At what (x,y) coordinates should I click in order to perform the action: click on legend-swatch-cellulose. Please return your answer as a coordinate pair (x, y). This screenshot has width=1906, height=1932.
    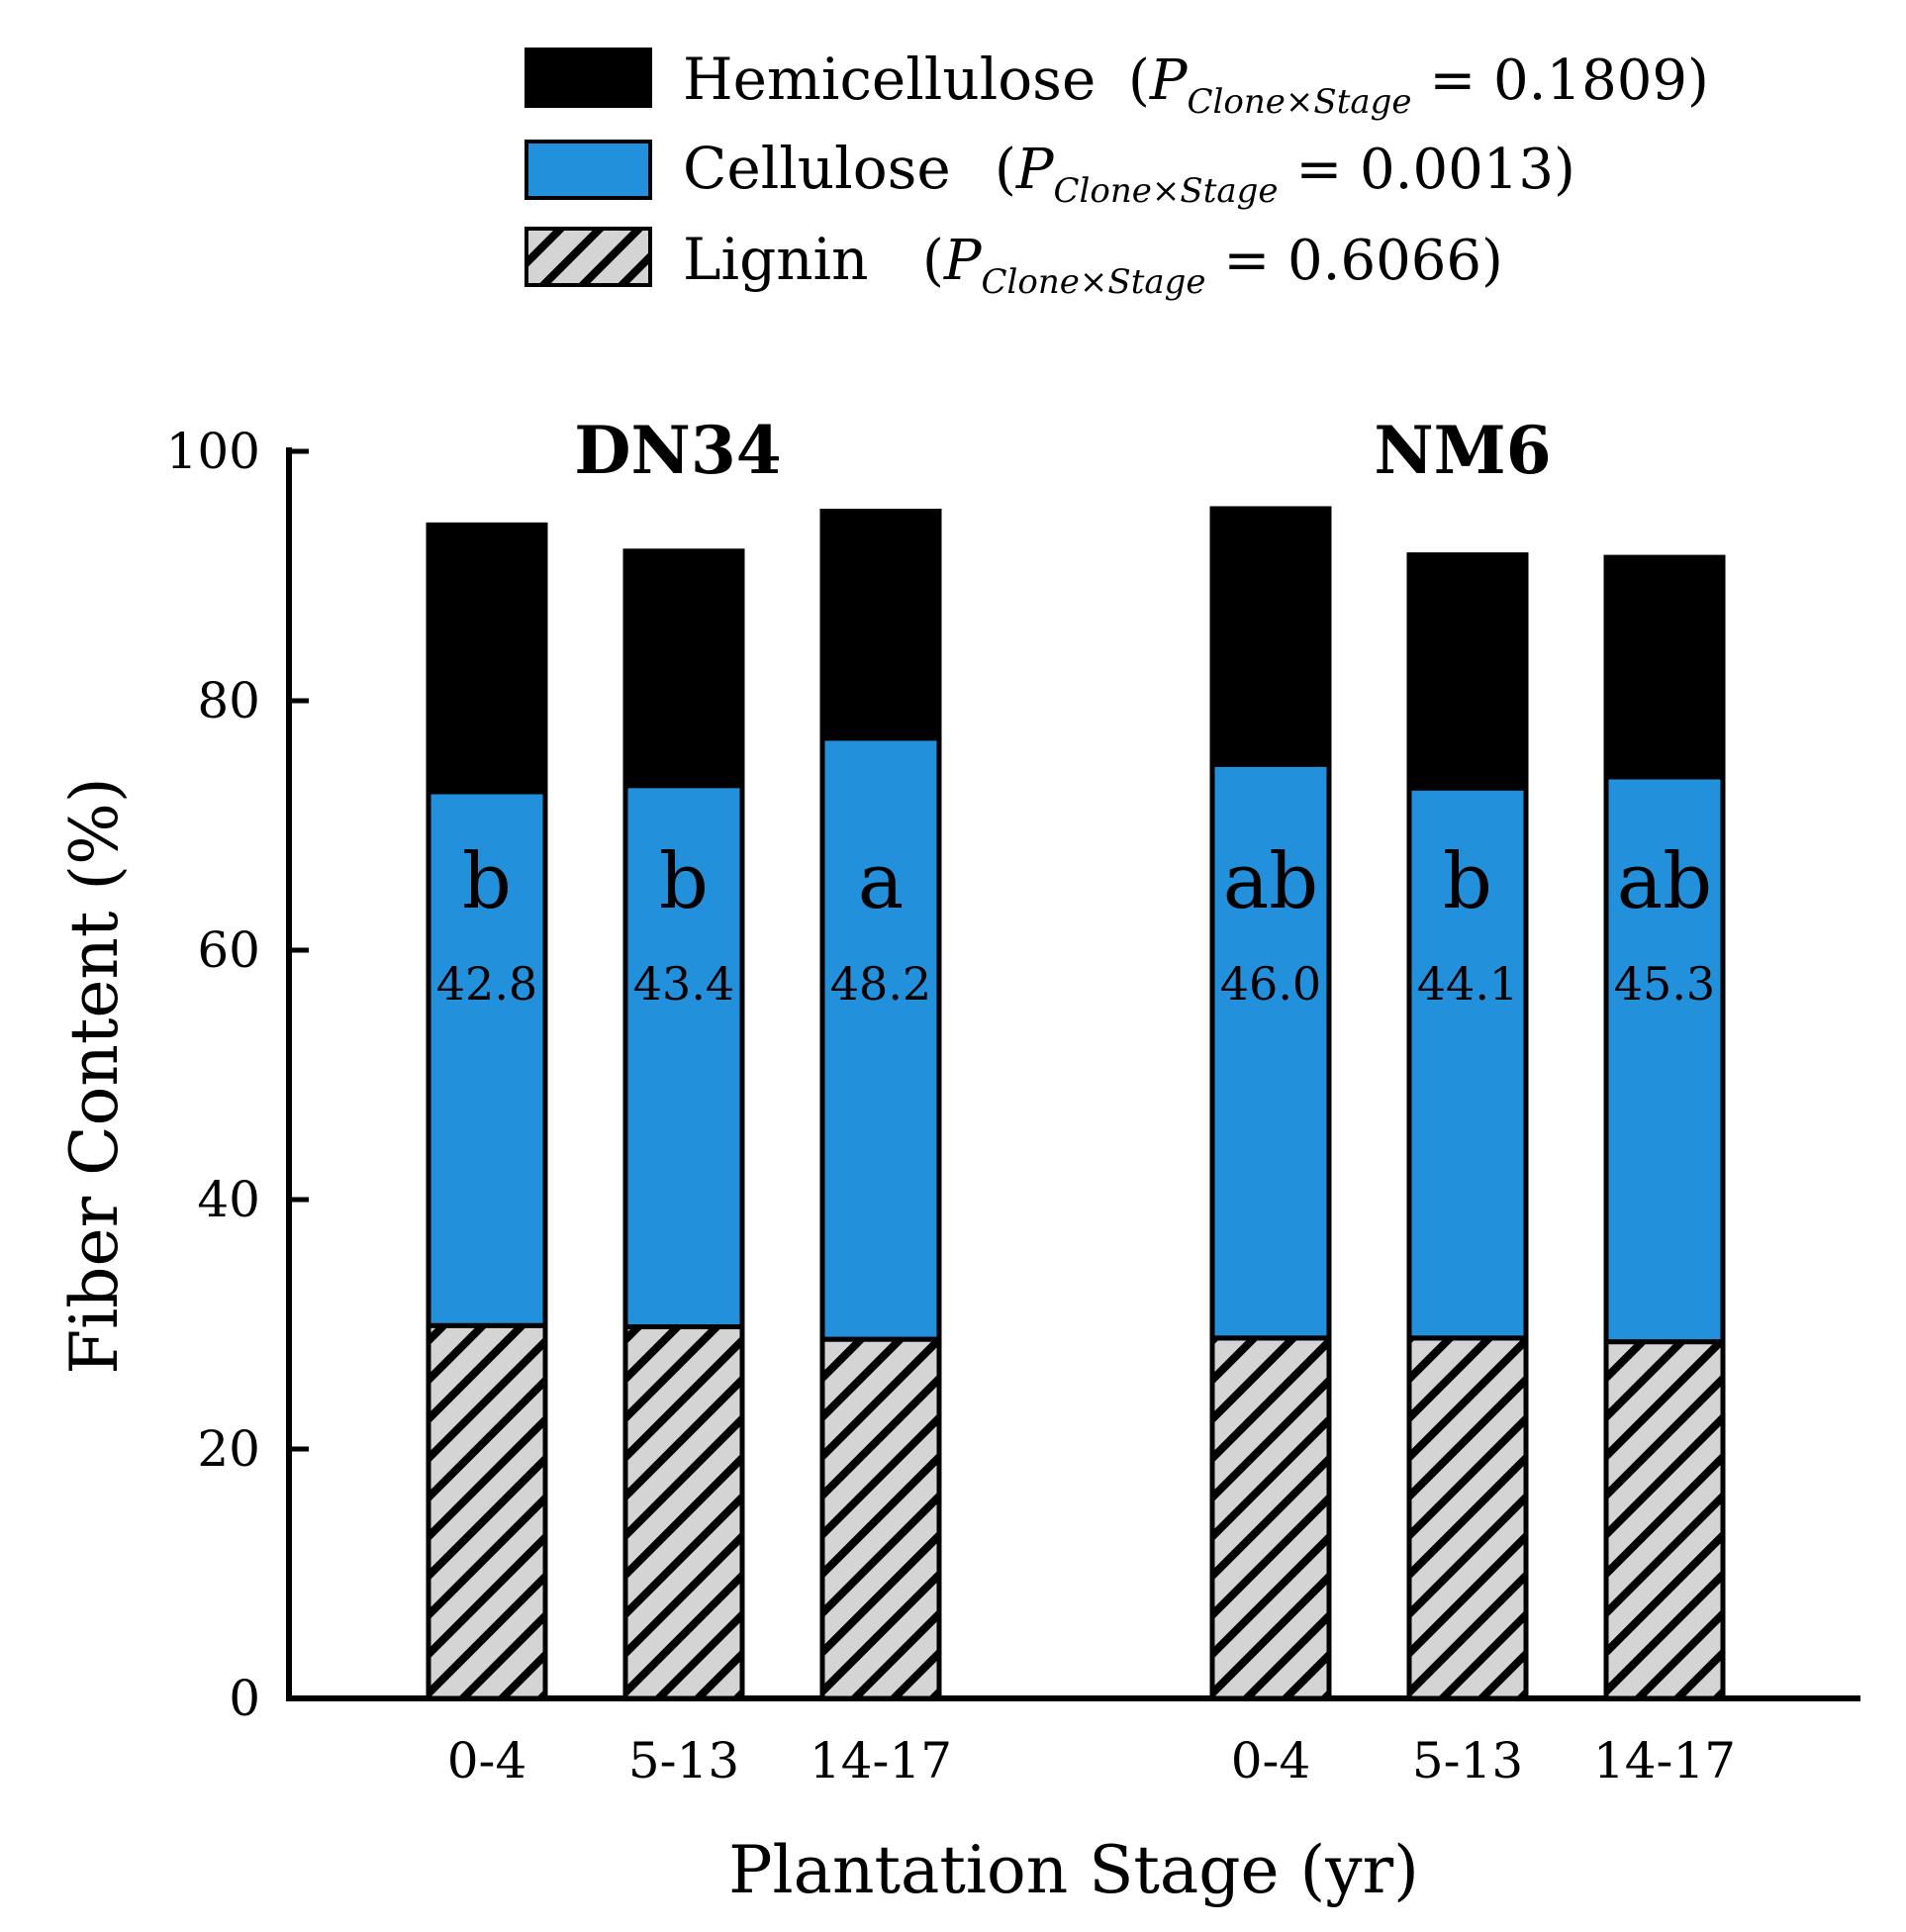
    Looking at the image, I should click on (588, 170).